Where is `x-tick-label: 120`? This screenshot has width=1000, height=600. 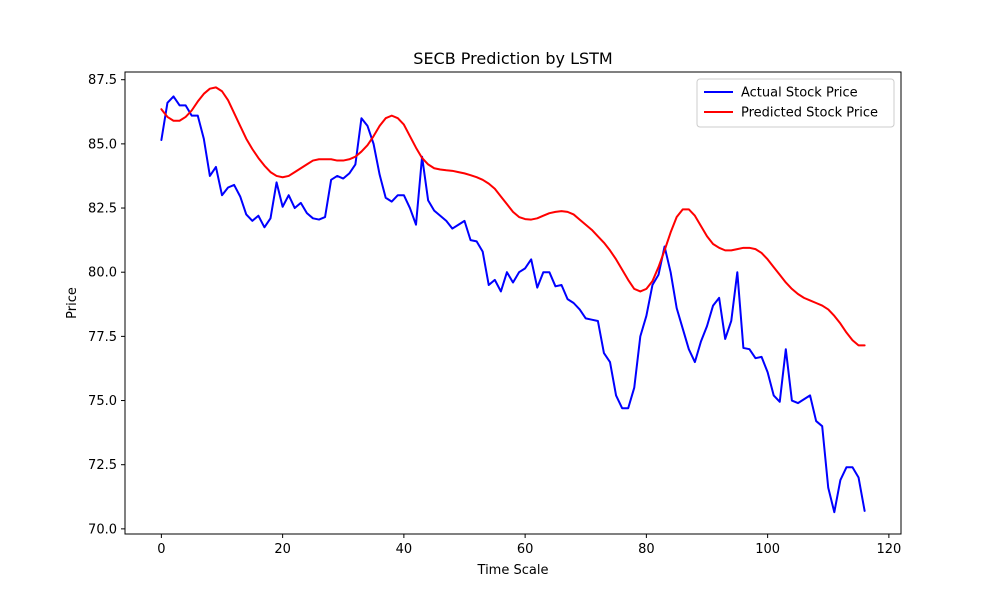 x-tick-label: 120 is located at coordinates (888, 549).